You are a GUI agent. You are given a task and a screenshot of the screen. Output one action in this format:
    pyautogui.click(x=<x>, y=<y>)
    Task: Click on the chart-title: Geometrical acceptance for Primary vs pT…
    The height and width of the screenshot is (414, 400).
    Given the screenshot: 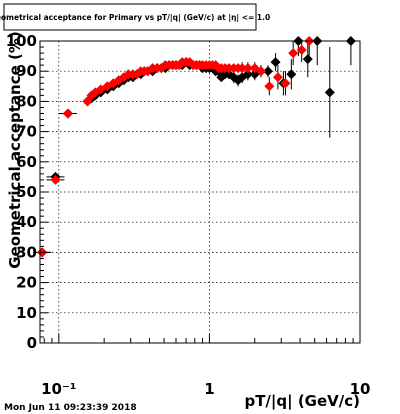 What is the action you would take?
    pyautogui.click(x=135, y=18)
    